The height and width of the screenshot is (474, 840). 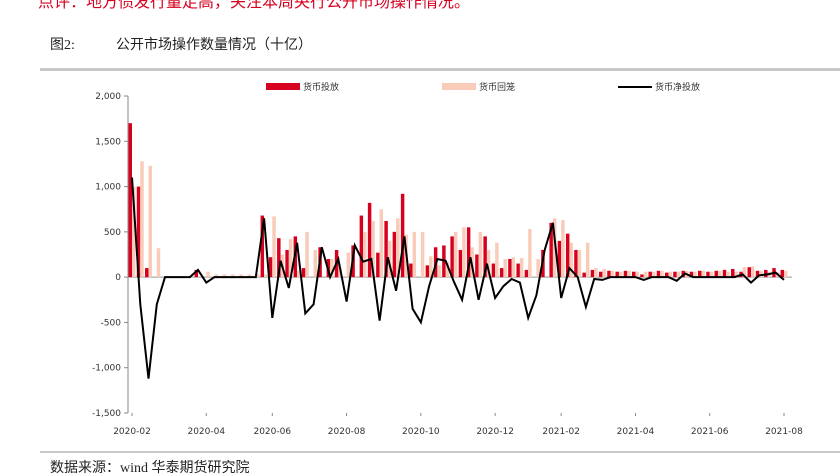 I want to click on legend-label: 货币投放, so click(x=321, y=87).